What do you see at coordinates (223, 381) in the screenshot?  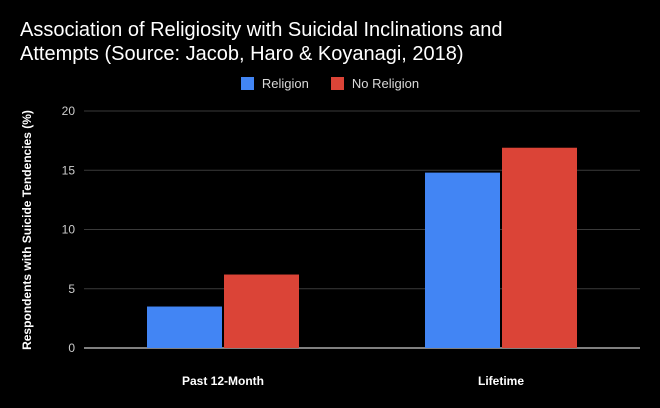 I see `x-tick-label: Past 12-Month` at bounding box center [223, 381].